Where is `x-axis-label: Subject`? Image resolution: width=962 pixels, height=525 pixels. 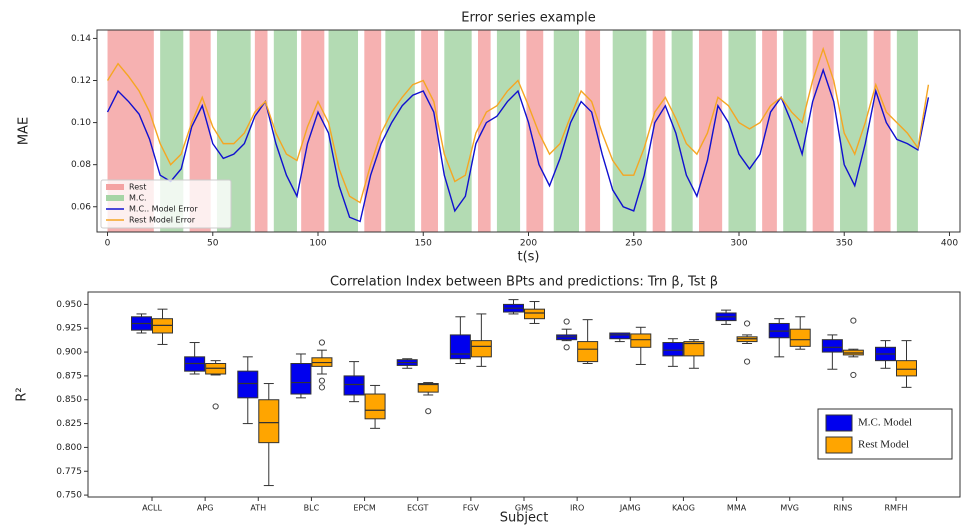 x-axis-label: Subject is located at coordinates (524, 518).